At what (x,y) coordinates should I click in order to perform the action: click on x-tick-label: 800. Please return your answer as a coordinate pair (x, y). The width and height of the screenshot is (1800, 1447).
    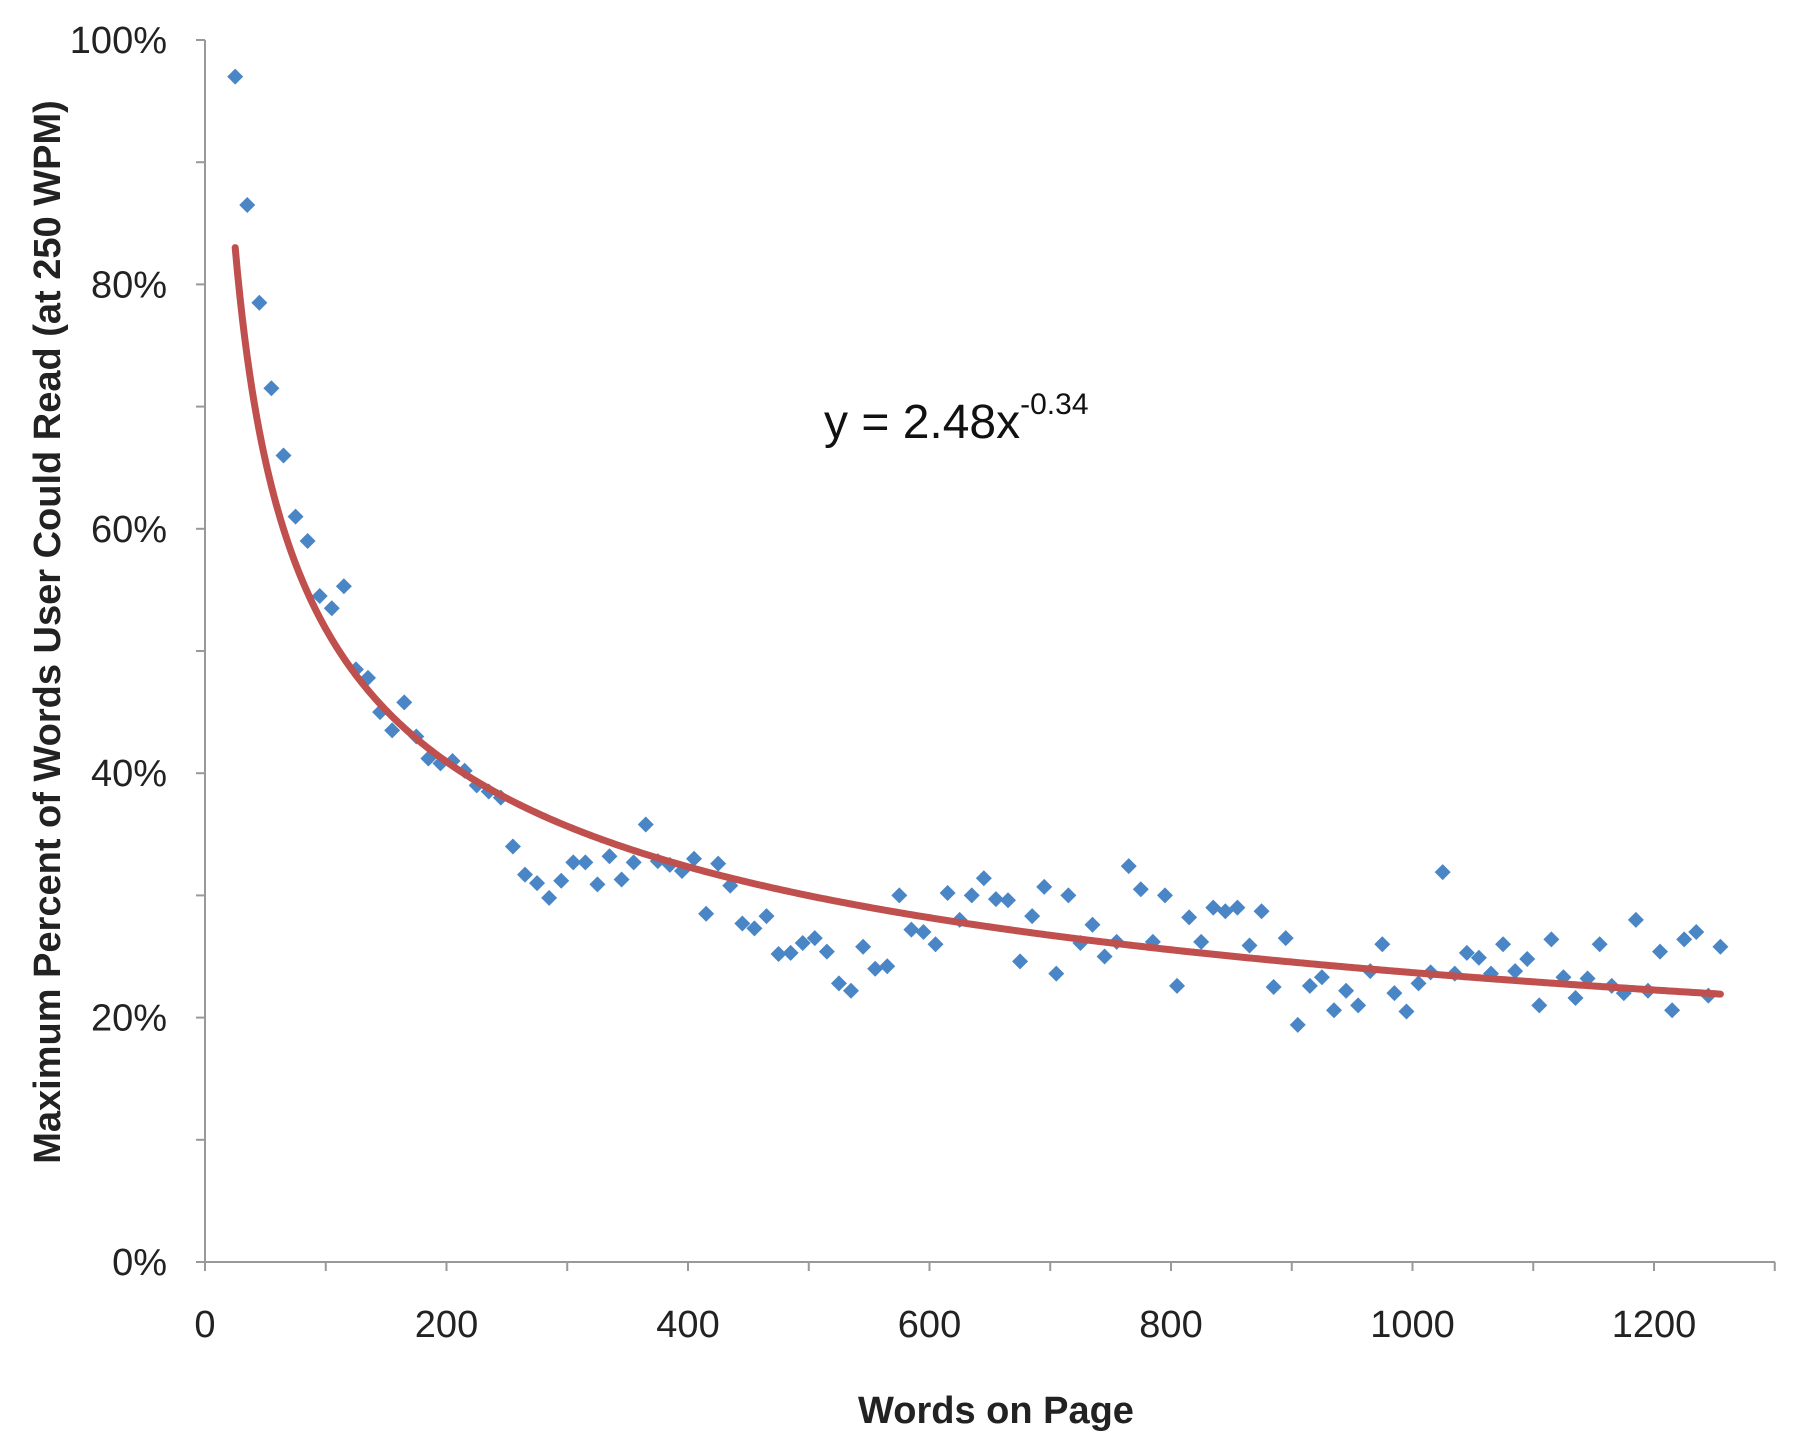
    Looking at the image, I should click on (1170, 1325).